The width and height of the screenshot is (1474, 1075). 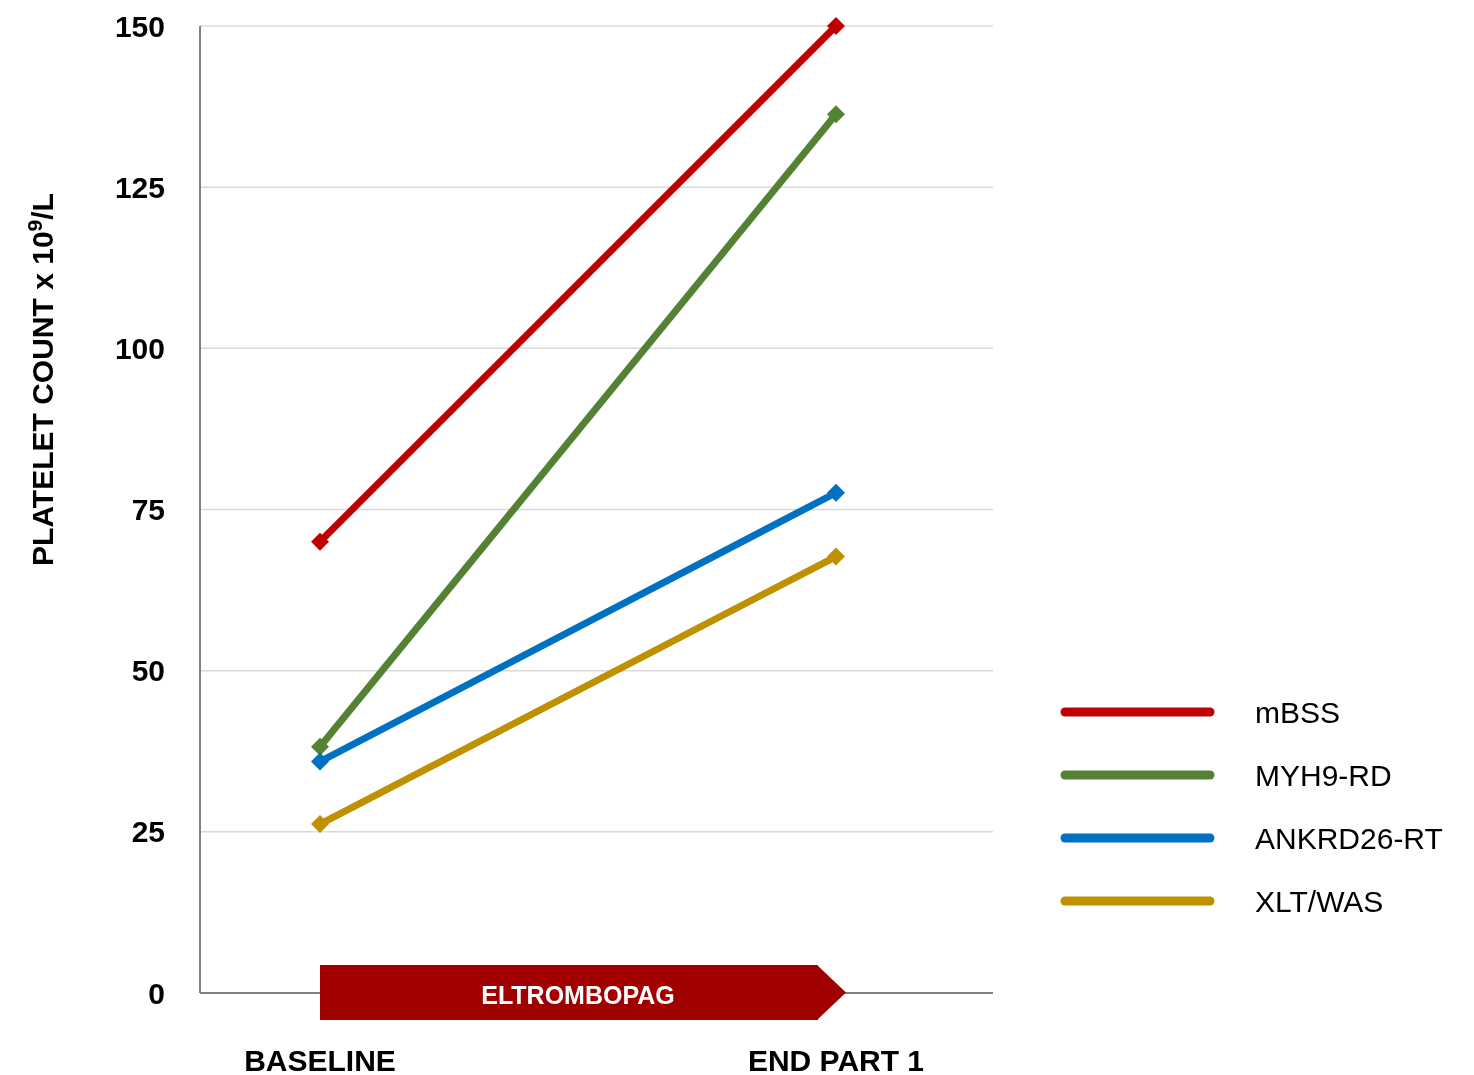 I want to click on legend-label: MYH9-RD, so click(x=1323, y=775).